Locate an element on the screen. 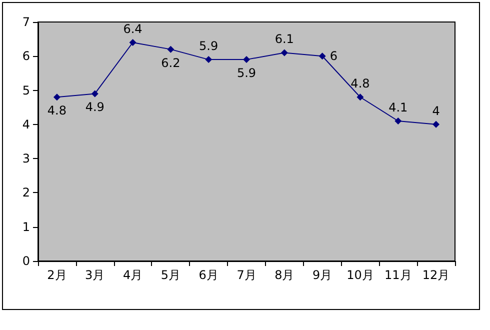  data-label: 4 is located at coordinates (436, 111).